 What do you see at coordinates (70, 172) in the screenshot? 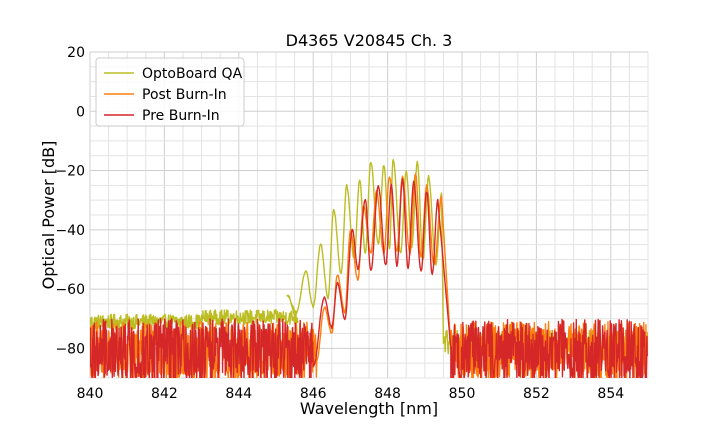
I see `y-tick-label: −20` at bounding box center [70, 172].